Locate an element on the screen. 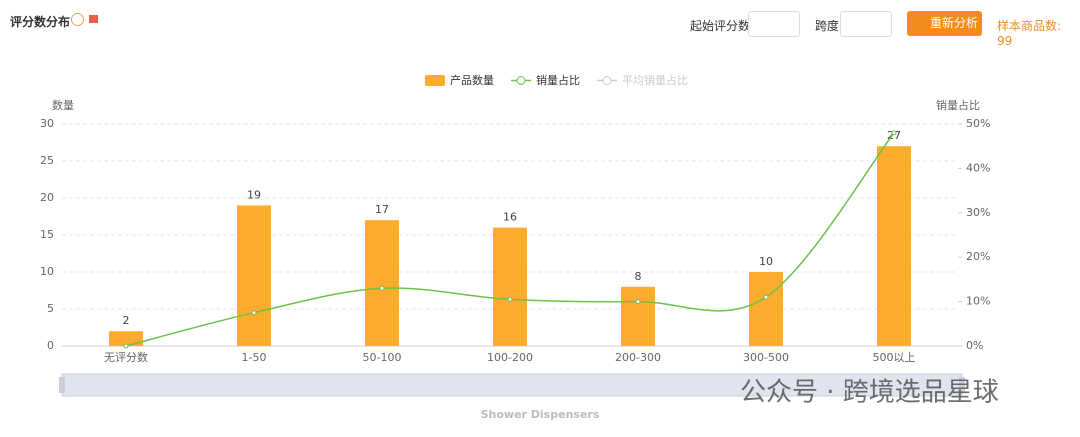 The width and height of the screenshot is (1080, 437). data-label: 8 is located at coordinates (638, 276).